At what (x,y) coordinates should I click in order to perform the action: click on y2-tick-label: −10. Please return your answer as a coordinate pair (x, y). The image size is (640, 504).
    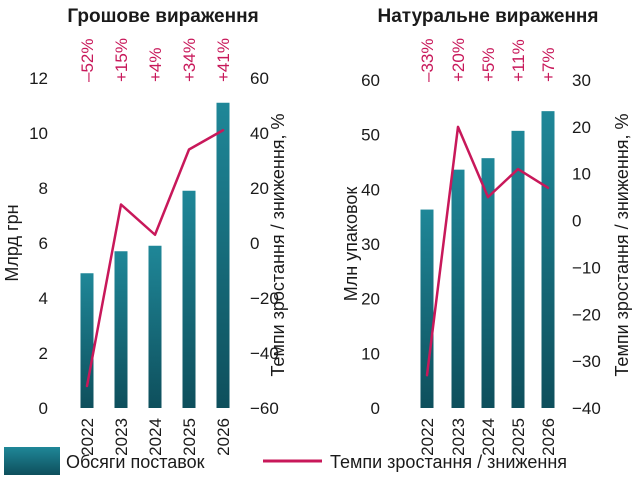
    Looking at the image, I should click on (586, 267).